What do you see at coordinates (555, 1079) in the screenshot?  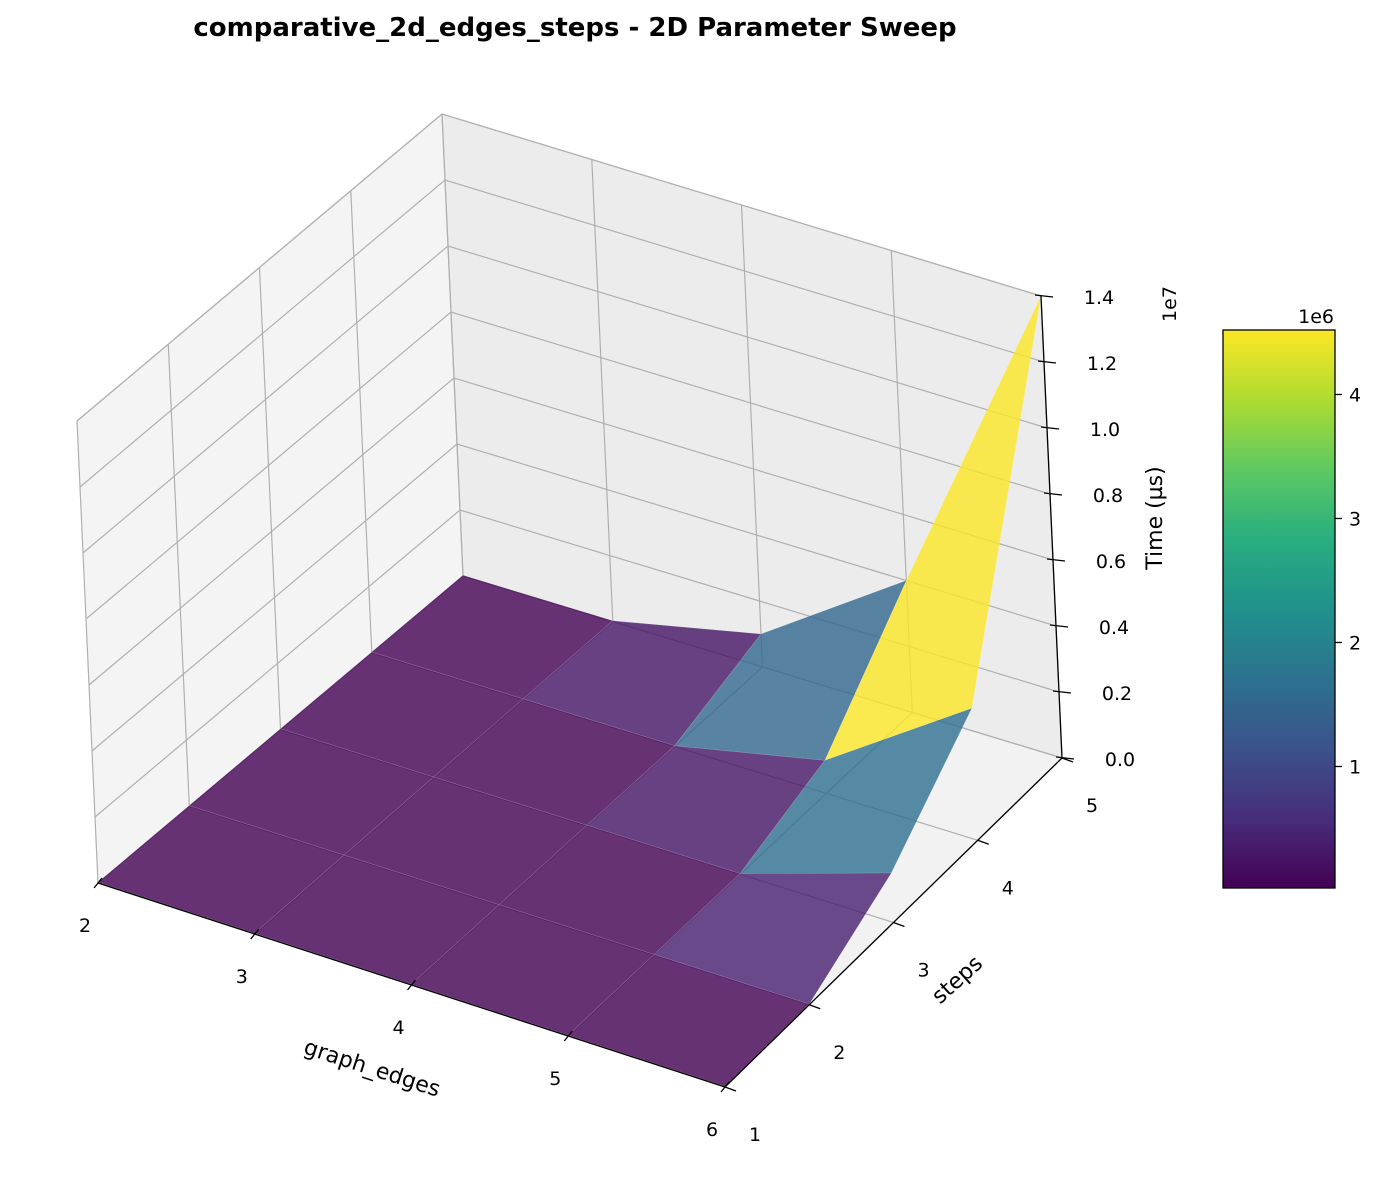 I see `x-tick-label: 5` at bounding box center [555, 1079].